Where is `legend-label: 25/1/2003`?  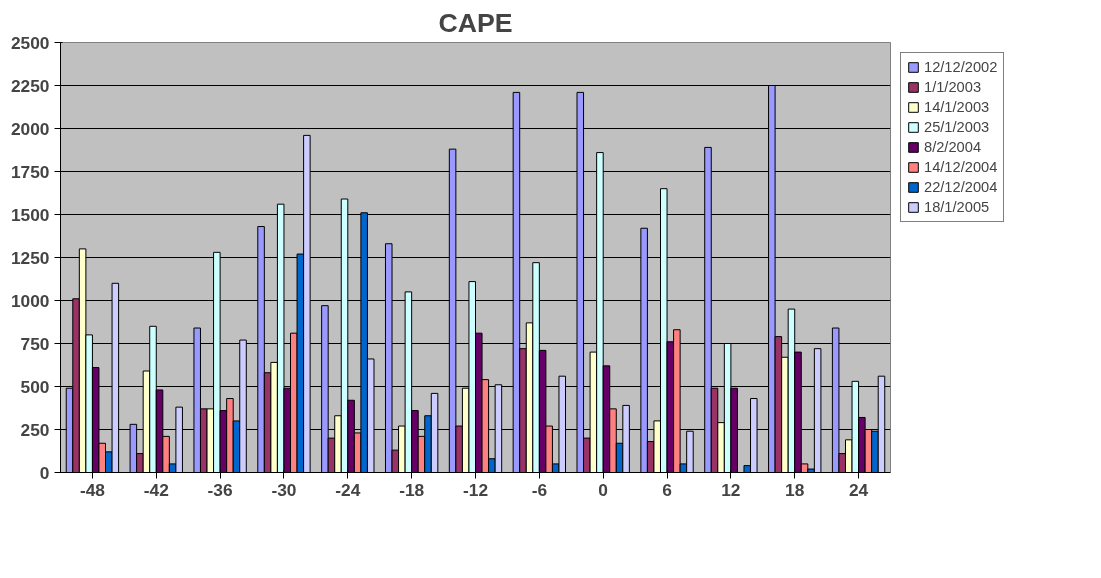 legend-label: 25/1/2003 is located at coordinates (957, 127).